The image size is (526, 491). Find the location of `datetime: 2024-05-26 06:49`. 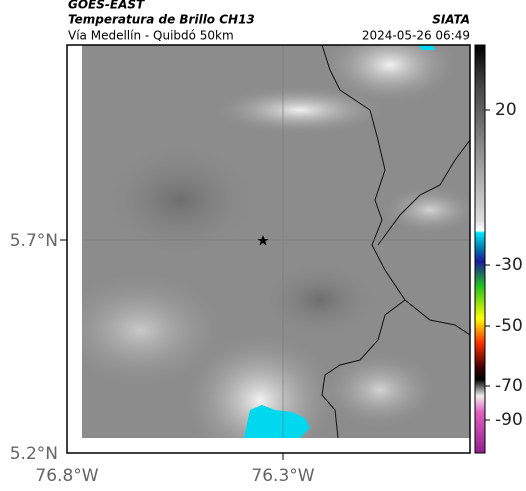

datetime: 2024-05-26 06:49 is located at coordinates (416, 36).